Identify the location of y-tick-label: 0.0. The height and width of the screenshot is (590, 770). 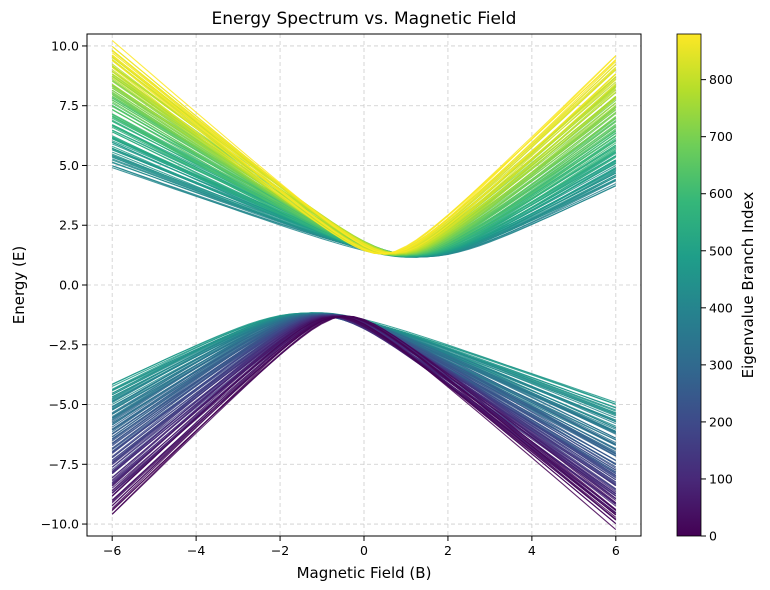
(69, 285).